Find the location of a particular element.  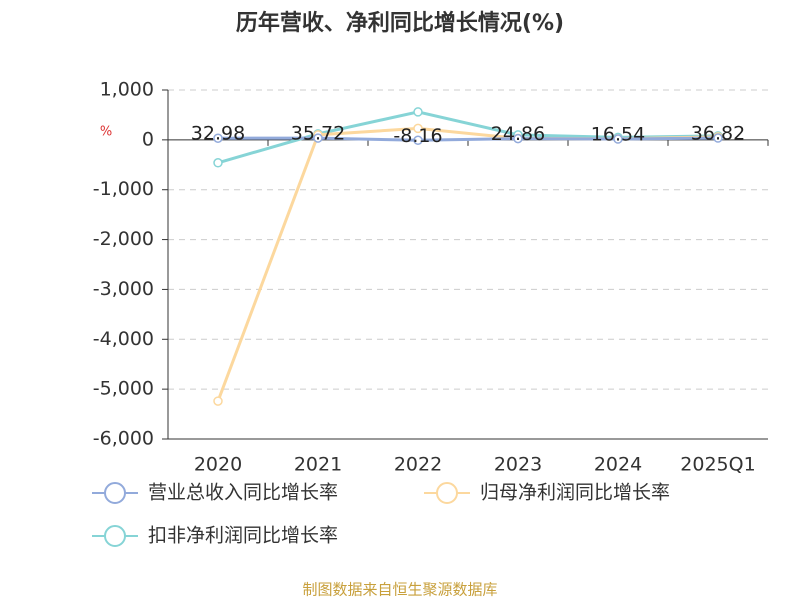

data-label: 24.86 is located at coordinates (518, 134).